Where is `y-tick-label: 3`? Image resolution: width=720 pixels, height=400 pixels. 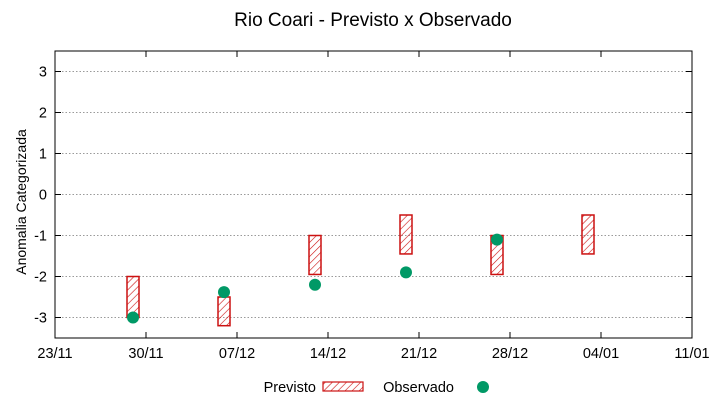
y-tick-label: 3 is located at coordinates (43, 73).